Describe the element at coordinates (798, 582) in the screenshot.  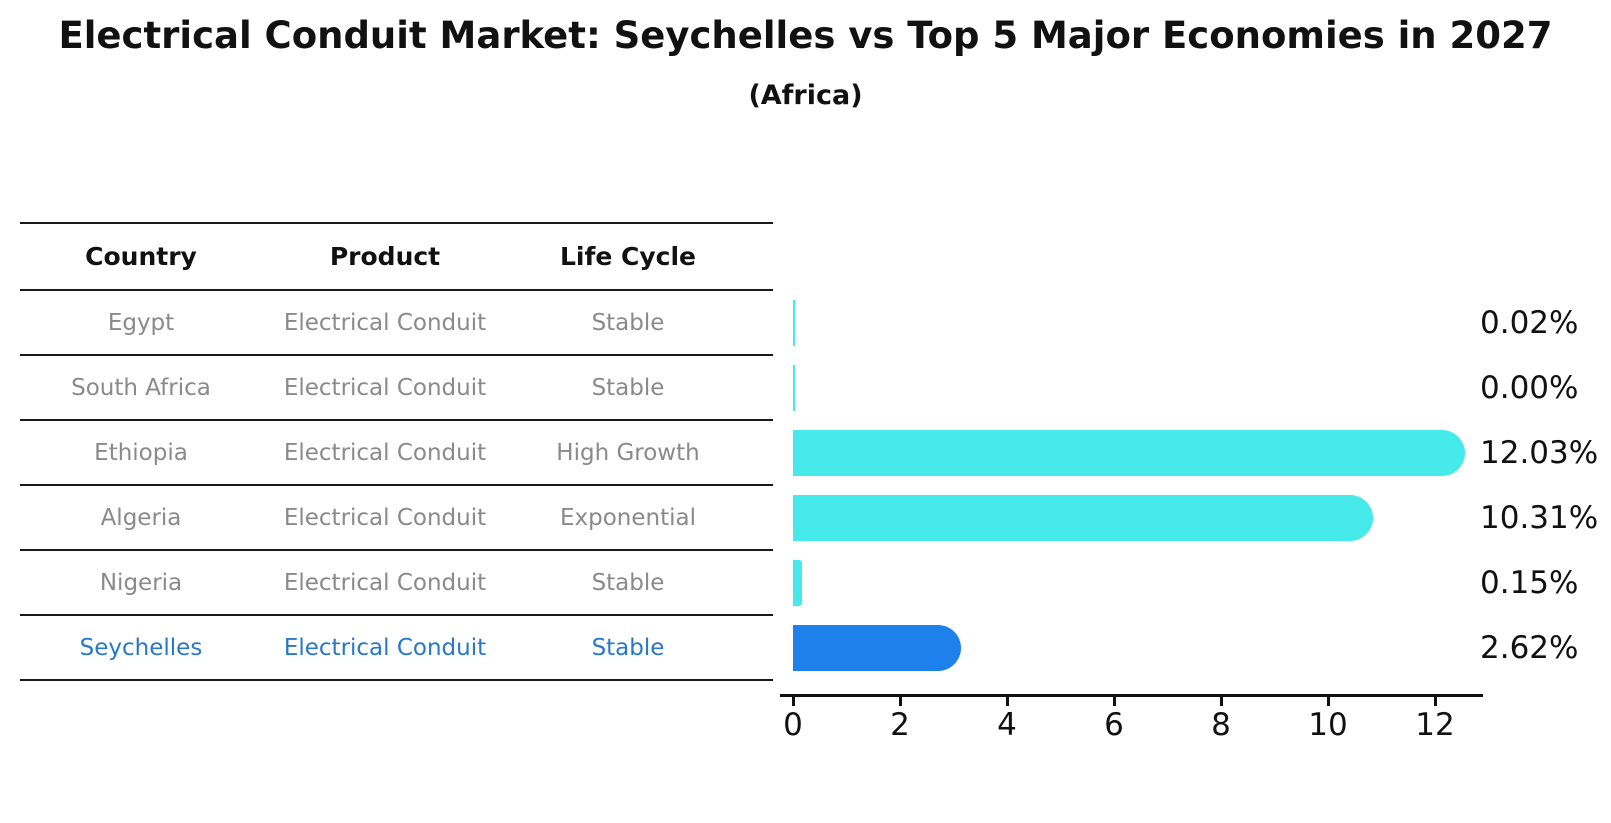
I see `bar-nigeria` at that location.